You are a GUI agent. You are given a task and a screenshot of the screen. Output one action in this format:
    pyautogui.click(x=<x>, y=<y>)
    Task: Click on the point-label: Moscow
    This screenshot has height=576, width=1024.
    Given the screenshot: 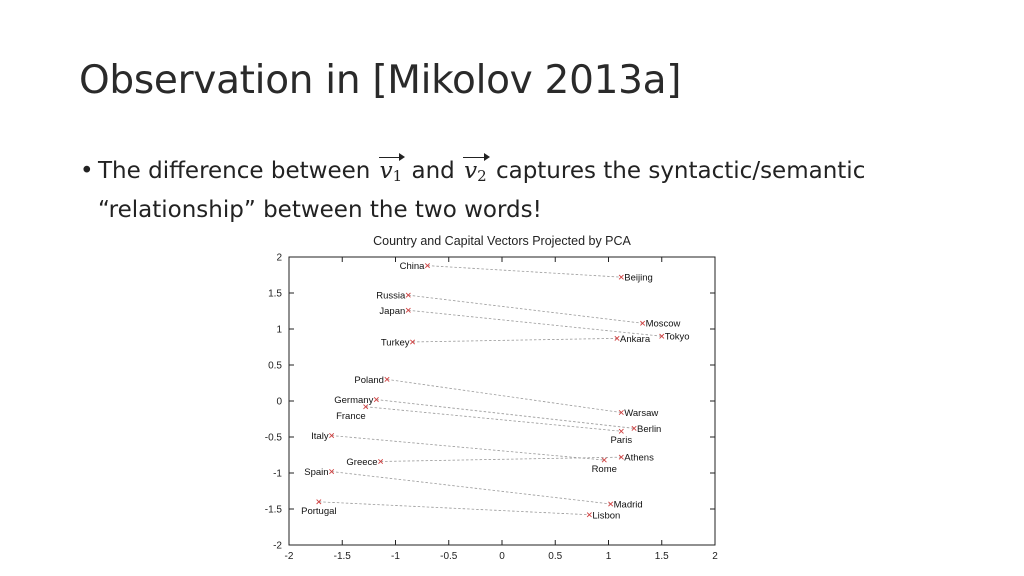 What is the action you would take?
    pyautogui.click(x=663, y=324)
    